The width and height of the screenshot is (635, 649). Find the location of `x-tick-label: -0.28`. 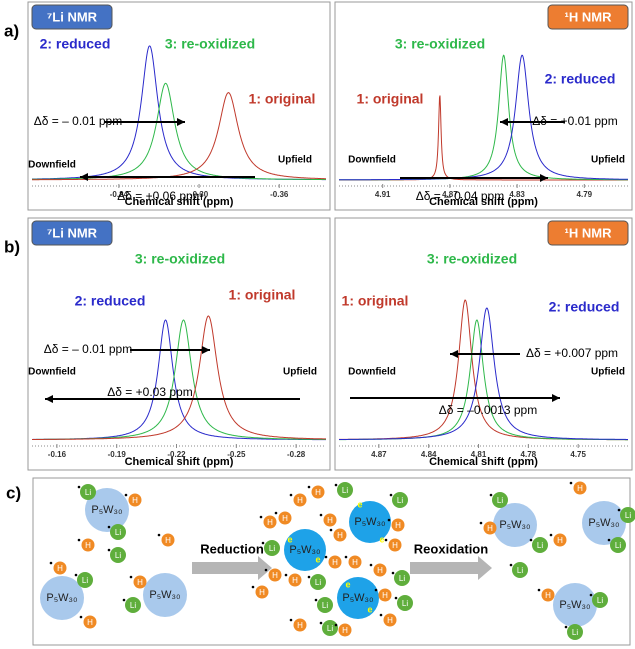

x-tick-label: -0.28 is located at coordinates (296, 454).